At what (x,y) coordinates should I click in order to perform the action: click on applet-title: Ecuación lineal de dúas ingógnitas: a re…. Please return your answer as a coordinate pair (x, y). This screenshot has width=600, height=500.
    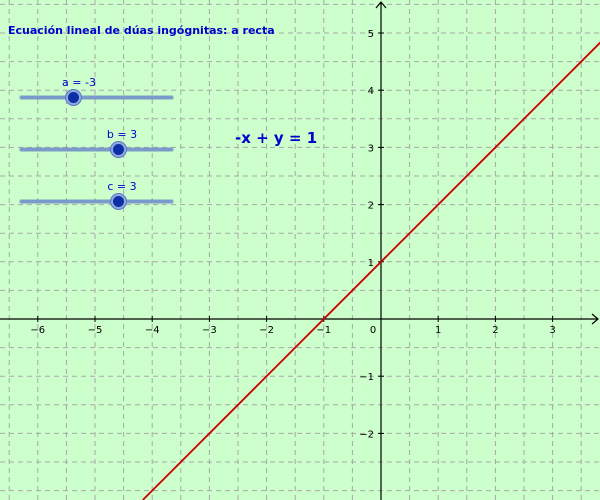
    Looking at the image, I should click on (141, 30).